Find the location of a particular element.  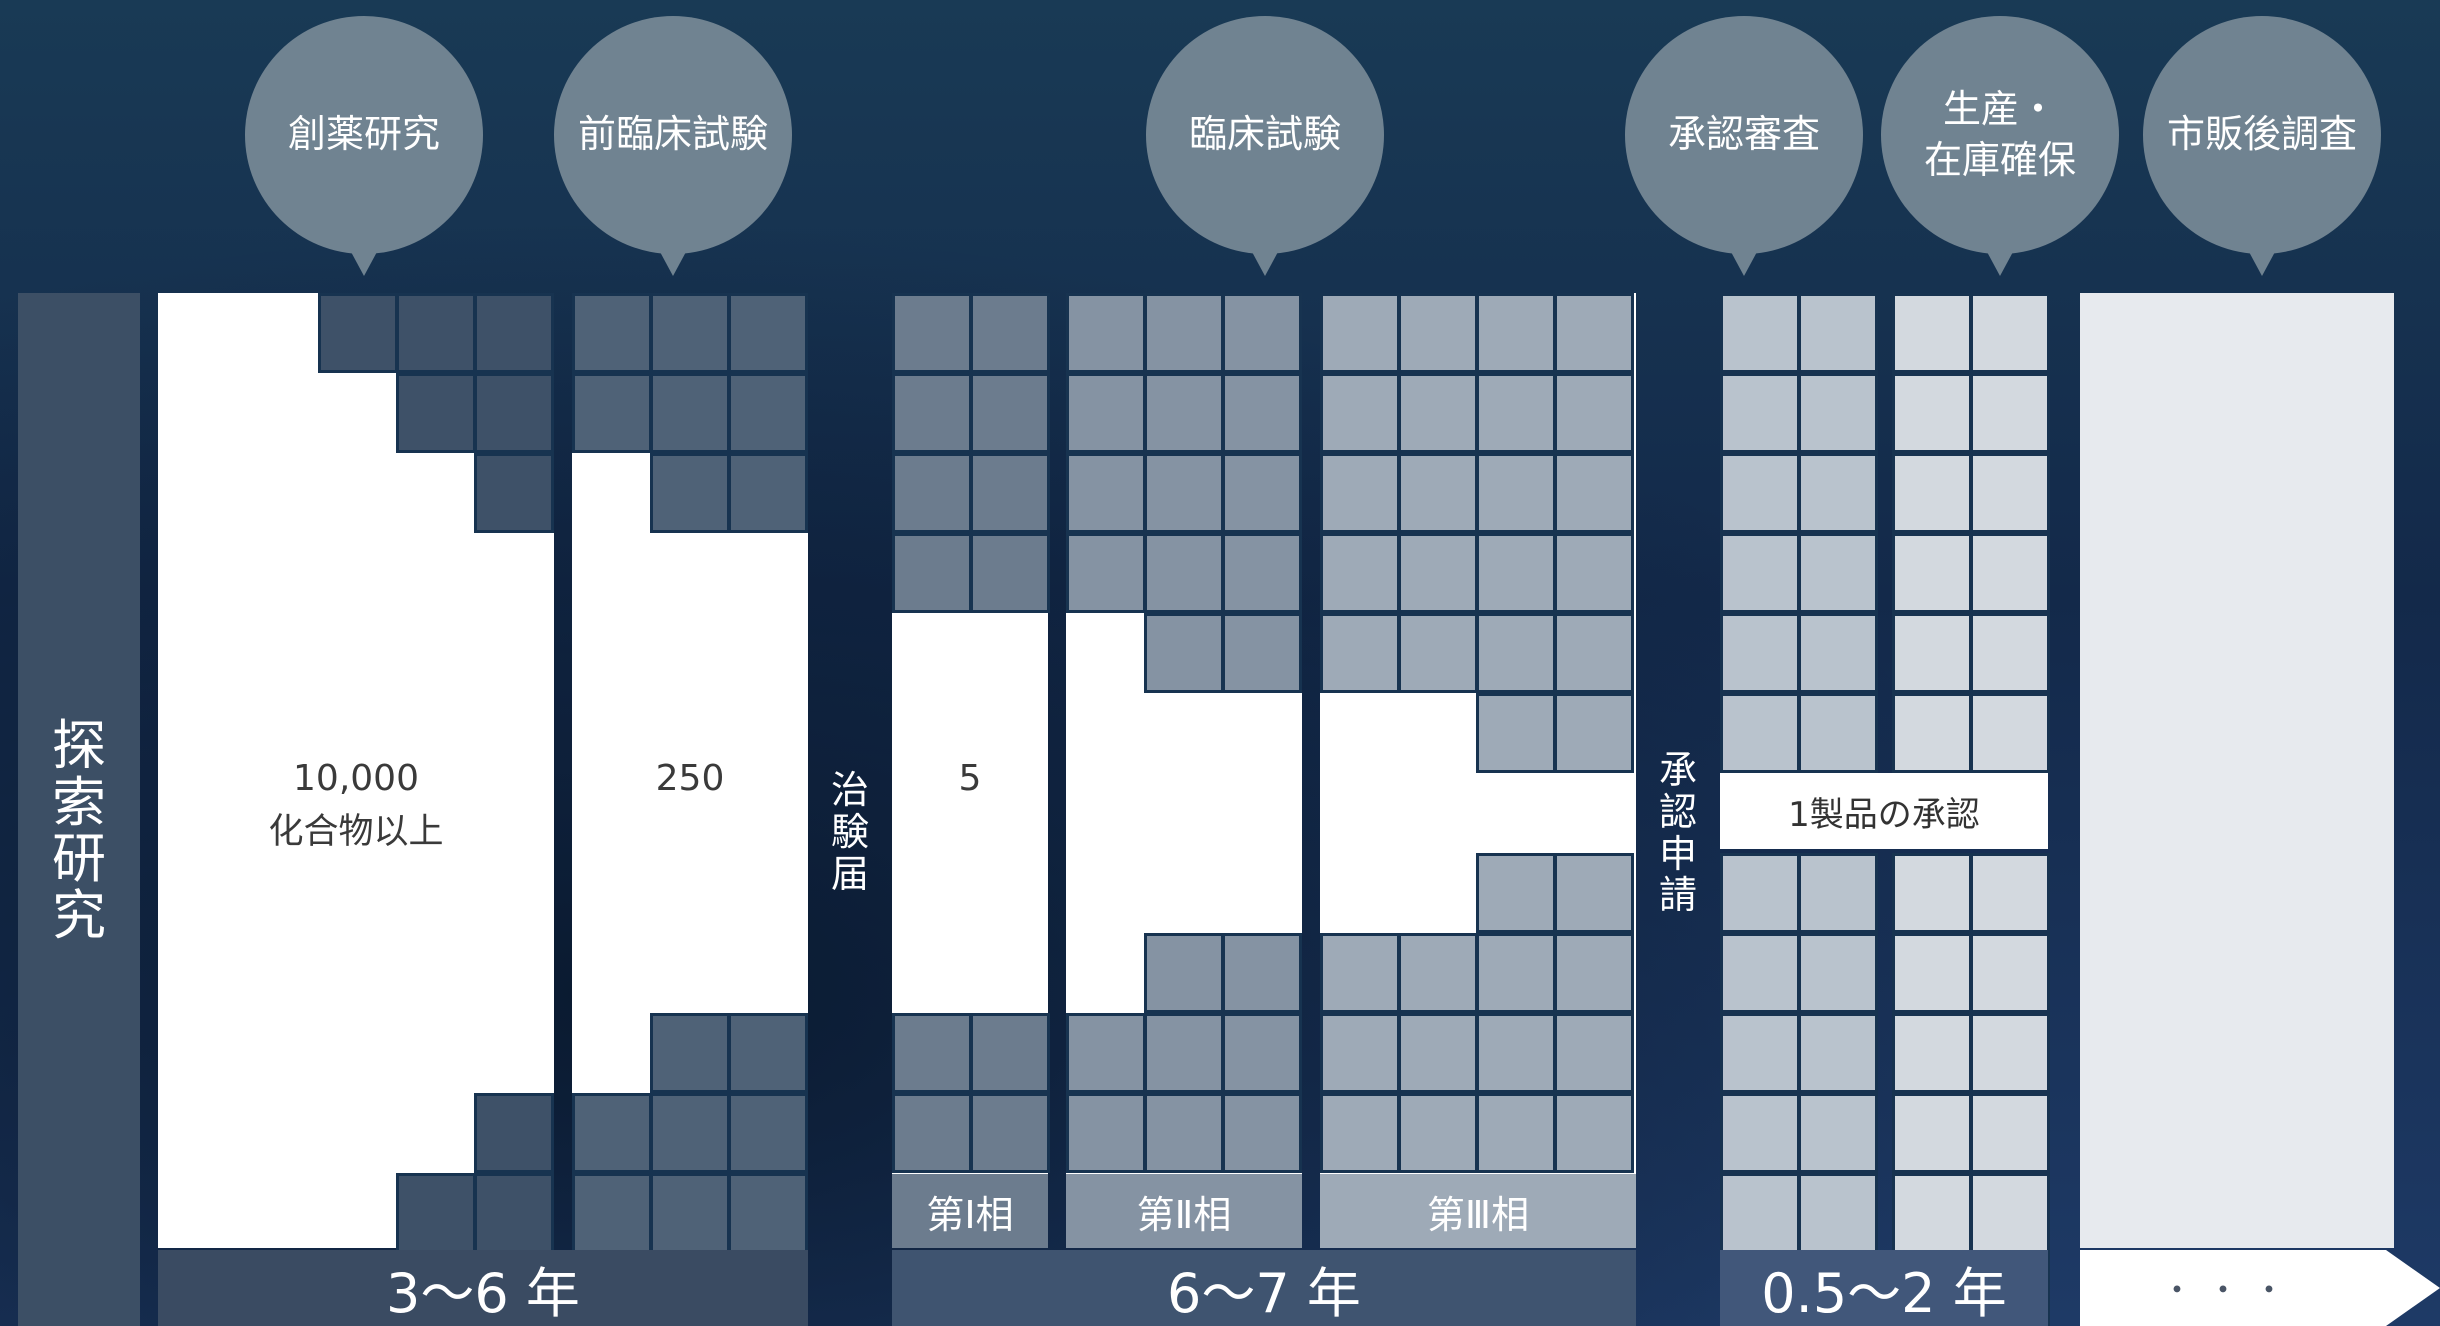

compounds-unit: 化合物以上 is located at coordinates (356, 832).